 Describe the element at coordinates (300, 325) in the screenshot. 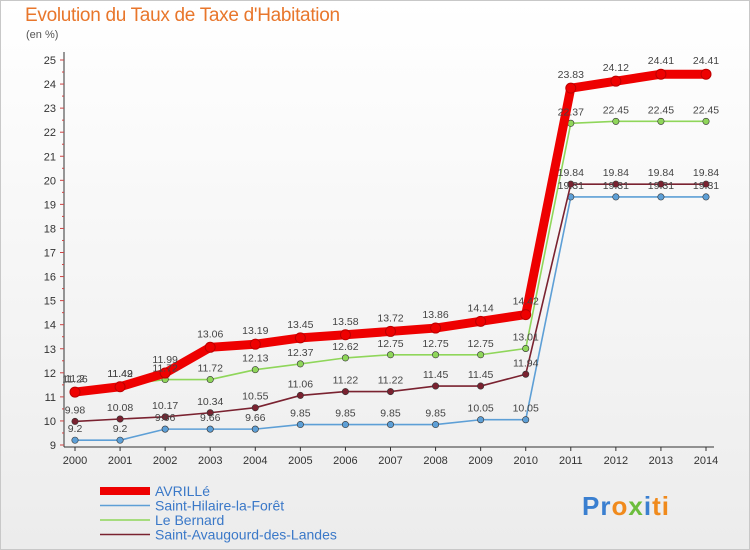

I see `data-label: 13.45` at that location.